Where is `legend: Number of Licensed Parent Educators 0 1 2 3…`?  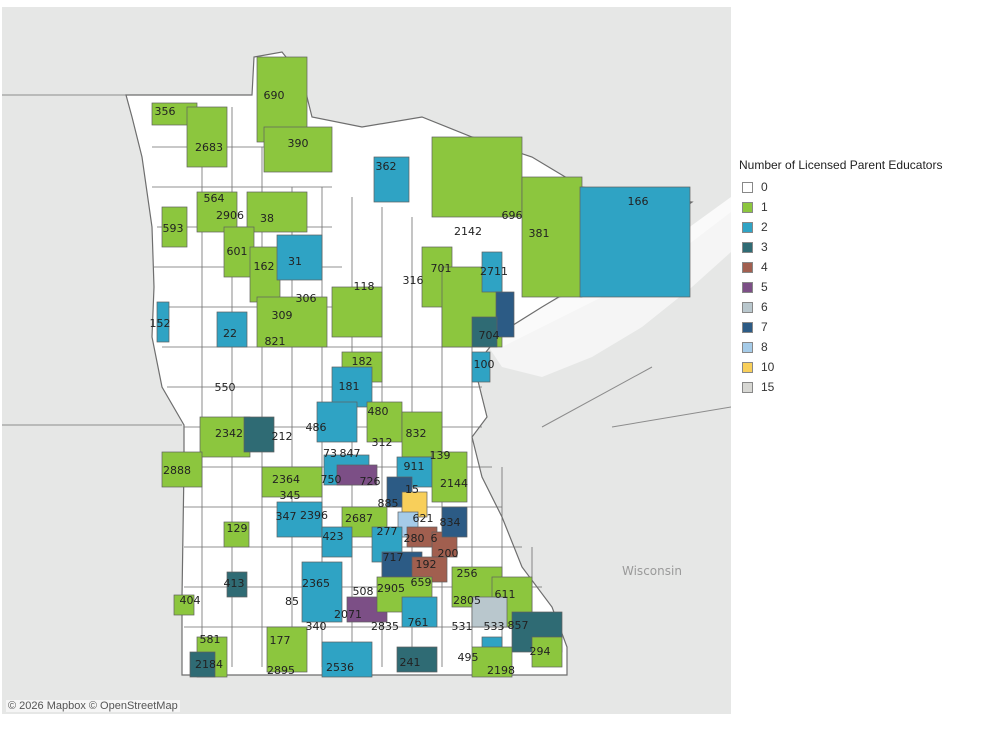 legend: Number of Licensed Parent Educators 0 1 2 3… is located at coordinates (864, 277).